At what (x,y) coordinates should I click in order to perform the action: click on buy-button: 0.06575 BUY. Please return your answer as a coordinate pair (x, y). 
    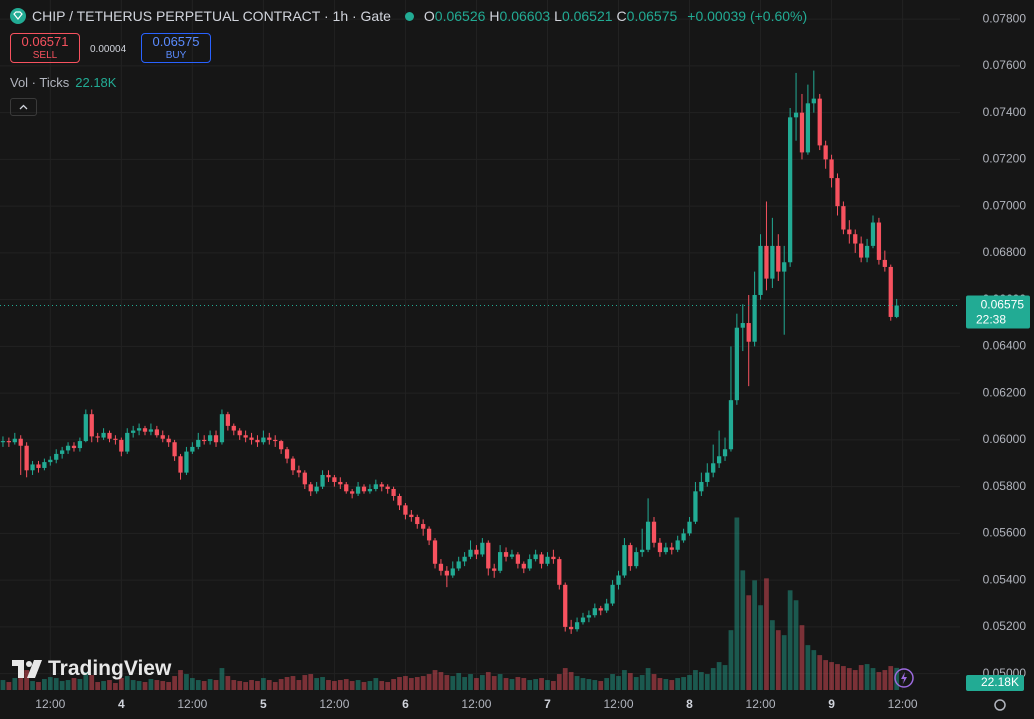
    Looking at the image, I should click on (176, 48).